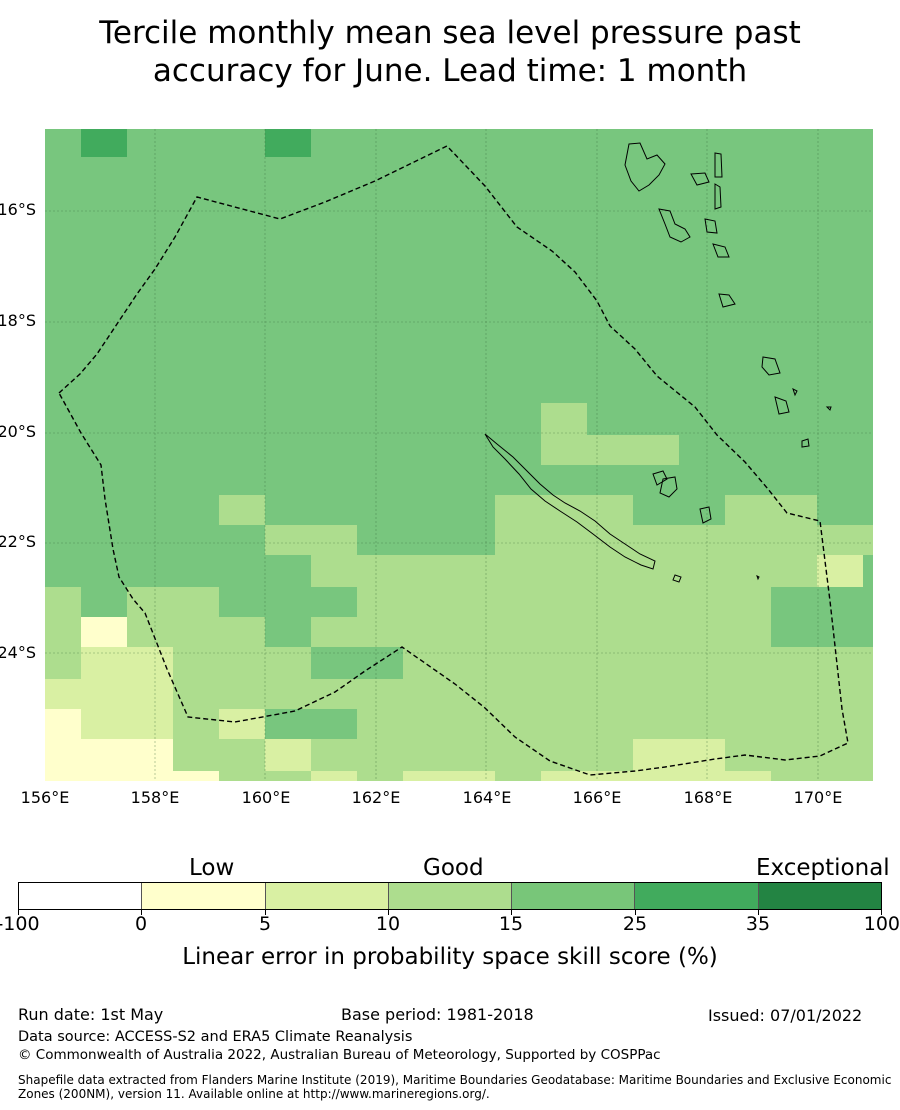 The image size is (900, 1110). I want to click on title-line-2: accuracy for June. Lead time: 1 month, so click(450, 71).